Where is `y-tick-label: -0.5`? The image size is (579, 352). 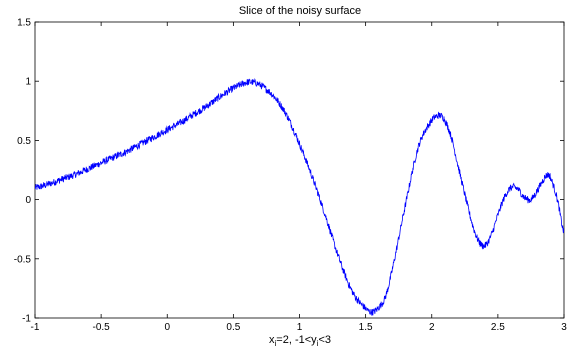
y-tick-label: -0.5 is located at coordinates (23, 259).